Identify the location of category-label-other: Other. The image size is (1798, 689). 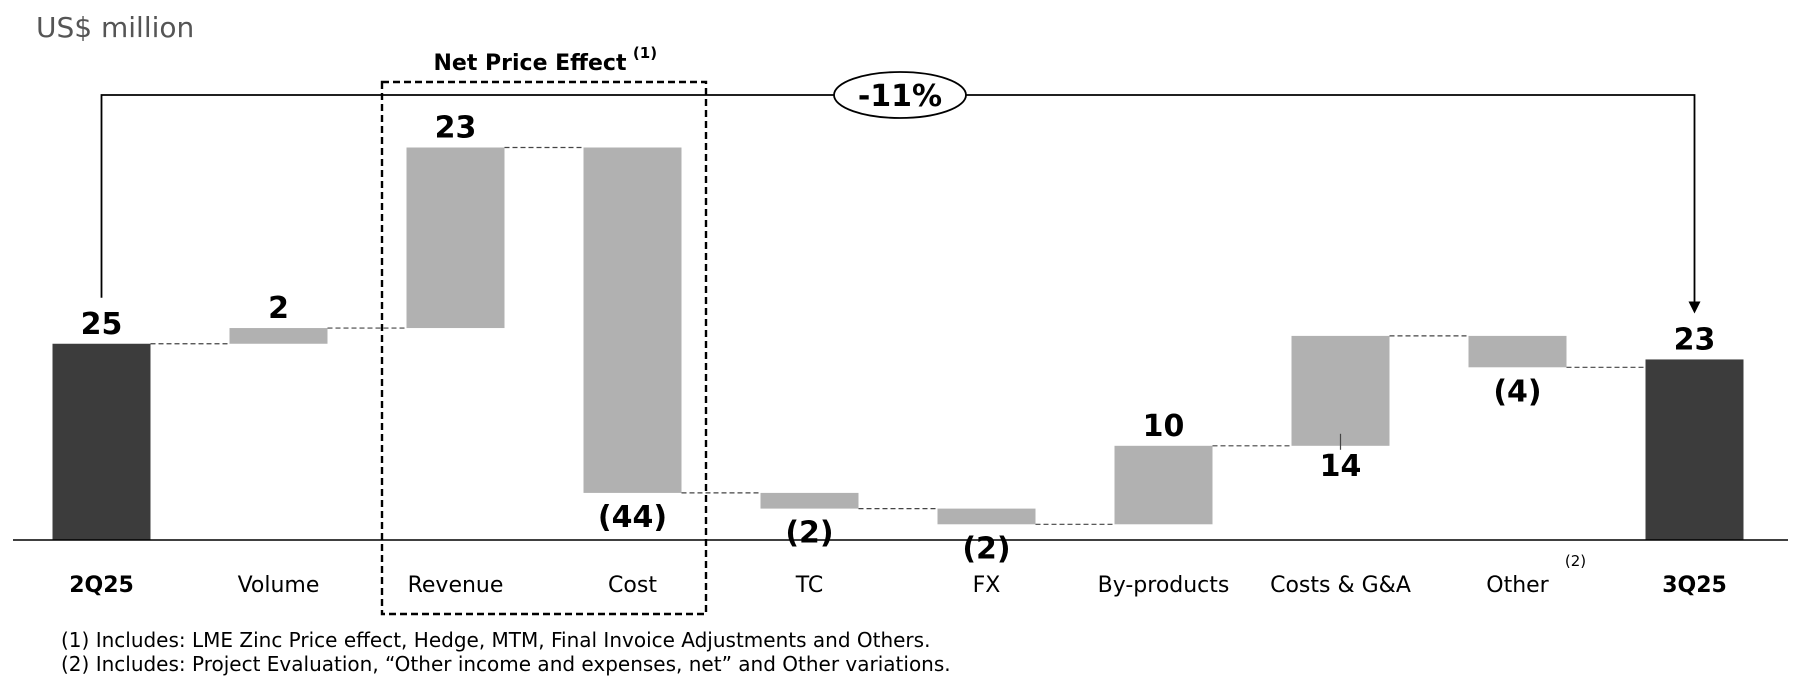
(1517, 585).